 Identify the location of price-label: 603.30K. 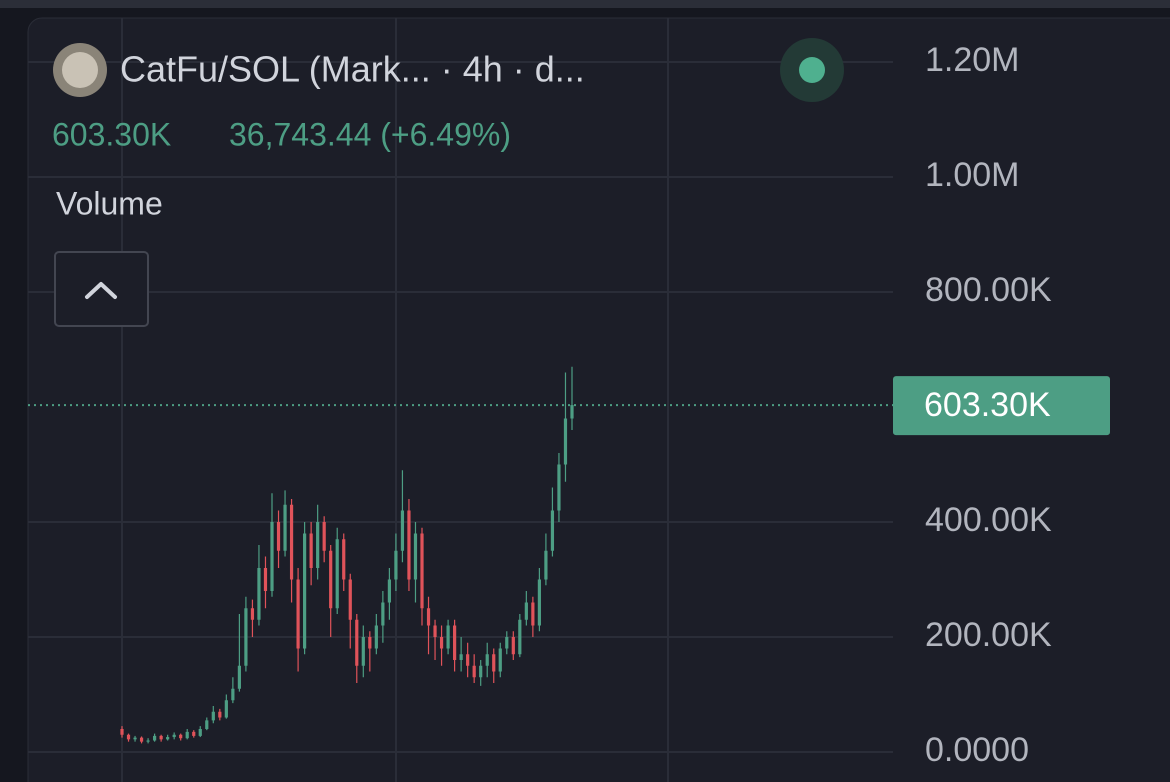
(987, 405).